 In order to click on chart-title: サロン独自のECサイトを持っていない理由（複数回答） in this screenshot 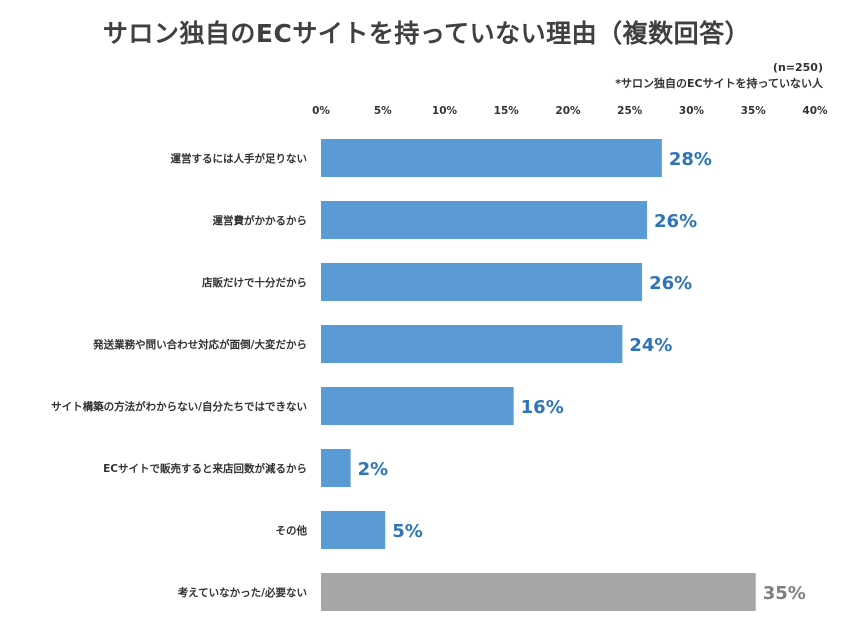, I will do `click(426, 33)`.